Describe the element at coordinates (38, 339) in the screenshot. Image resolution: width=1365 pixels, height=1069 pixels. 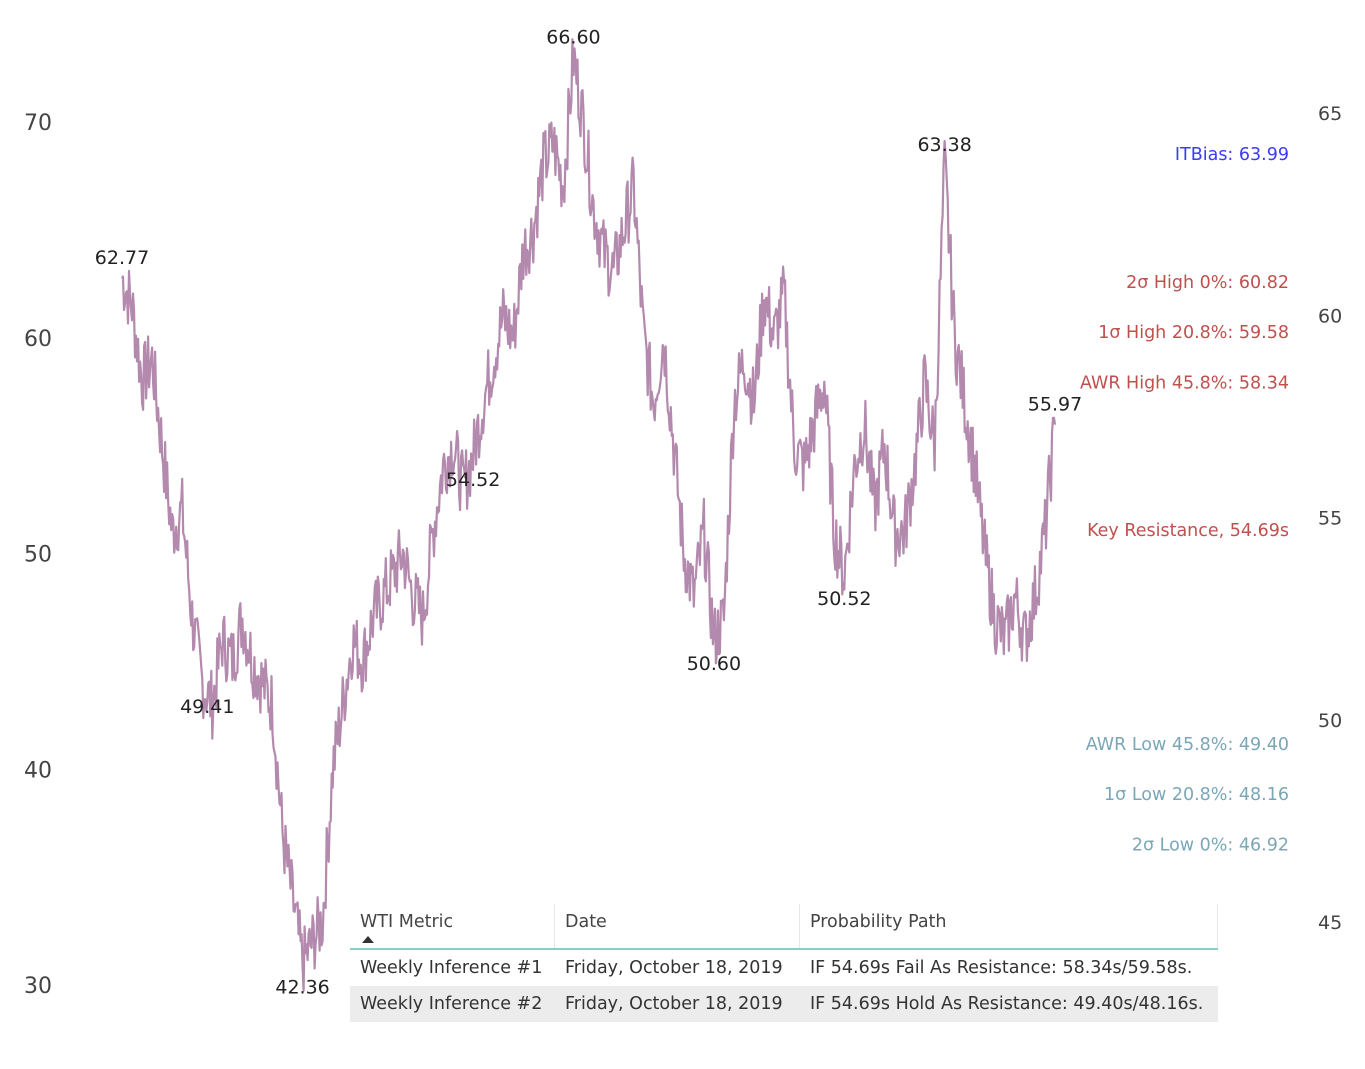
I see `left-axis-tick-label: 60` at that location.